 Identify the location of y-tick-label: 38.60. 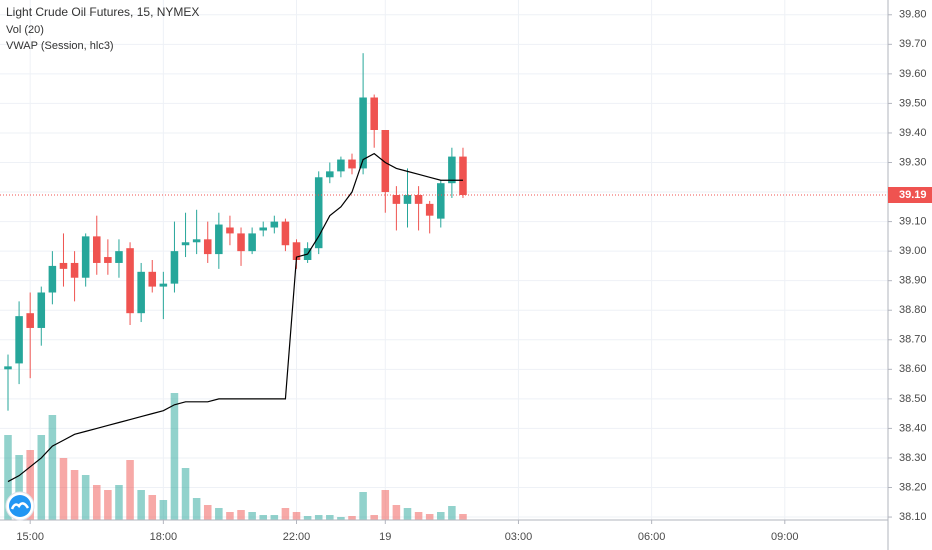
(913, 369).